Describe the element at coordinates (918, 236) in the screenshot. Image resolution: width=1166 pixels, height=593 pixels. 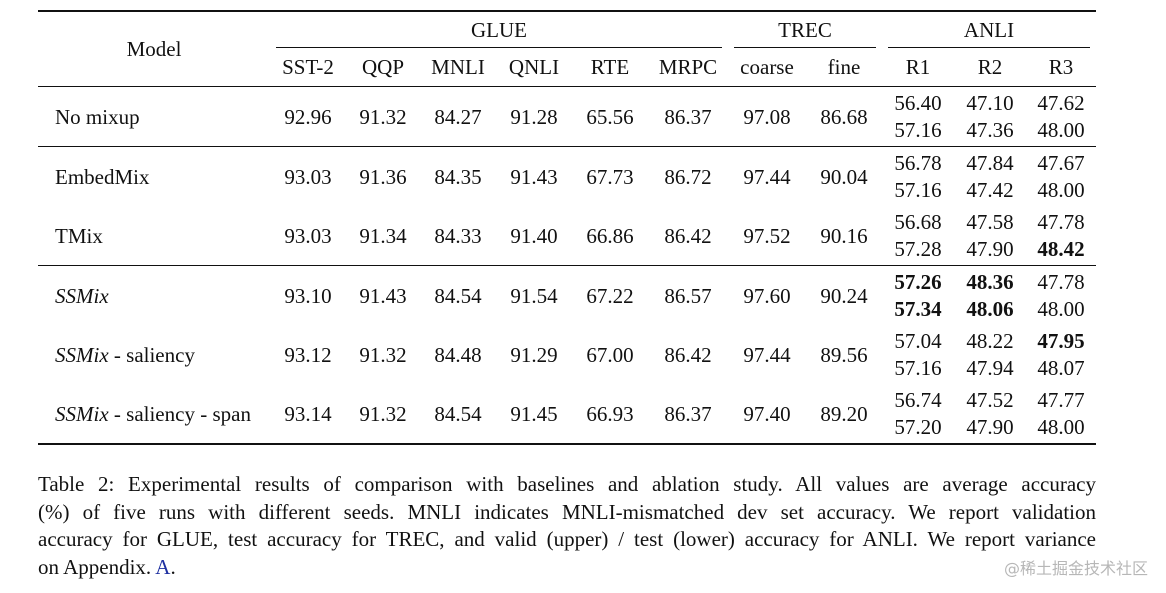
I see `anli-cell: 56.68 57.28` at that location.